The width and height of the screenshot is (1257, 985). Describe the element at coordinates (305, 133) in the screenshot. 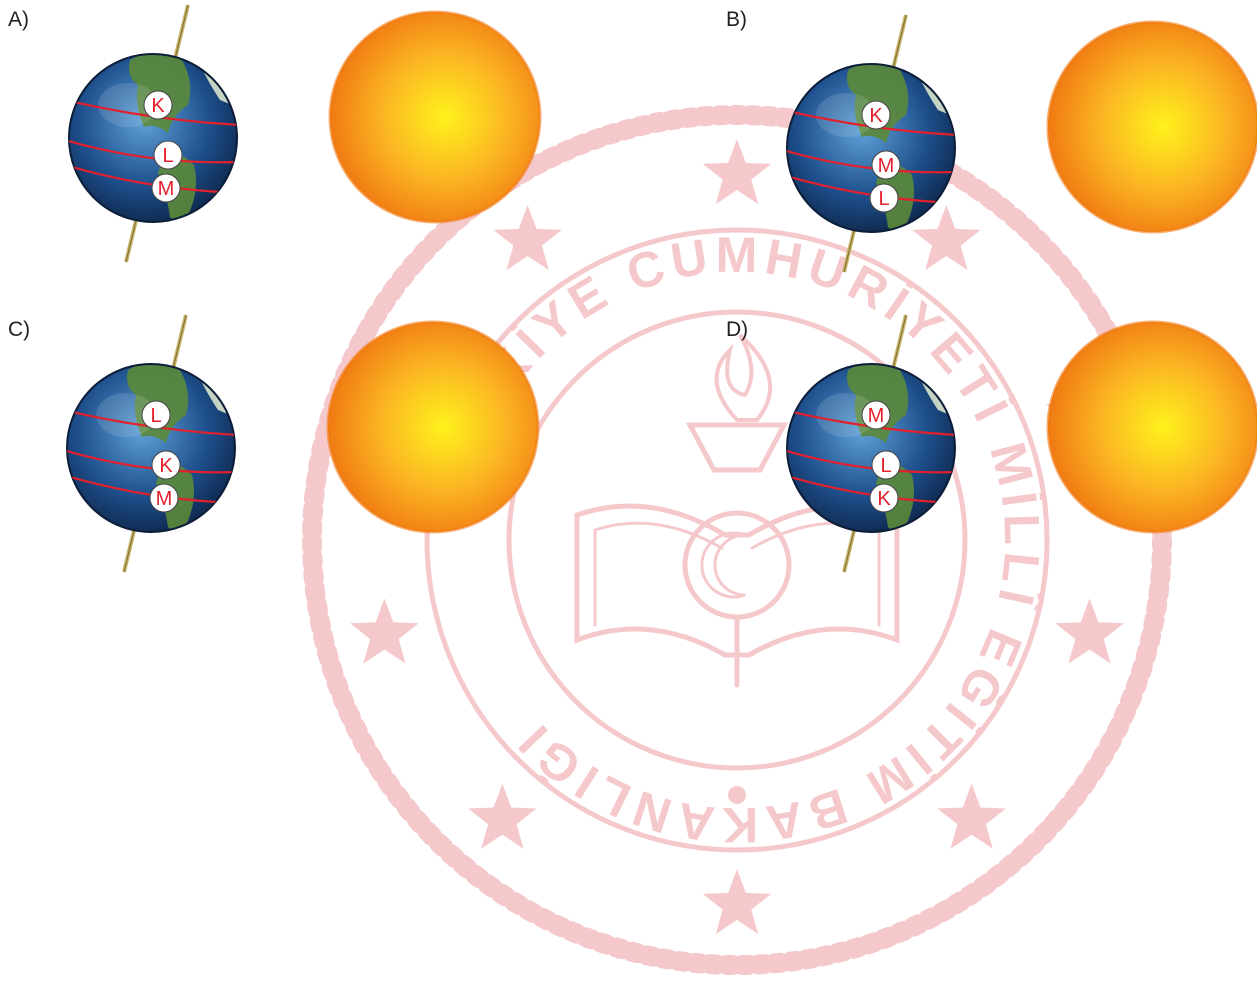

I see `earth-sun-svg: K LM` at that location.